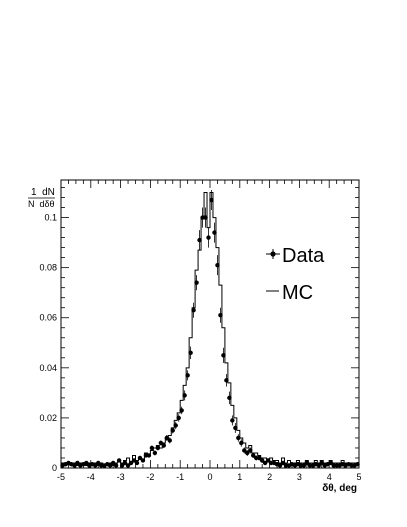  I want to click on x-tick-label: -2, so click(150, 477).